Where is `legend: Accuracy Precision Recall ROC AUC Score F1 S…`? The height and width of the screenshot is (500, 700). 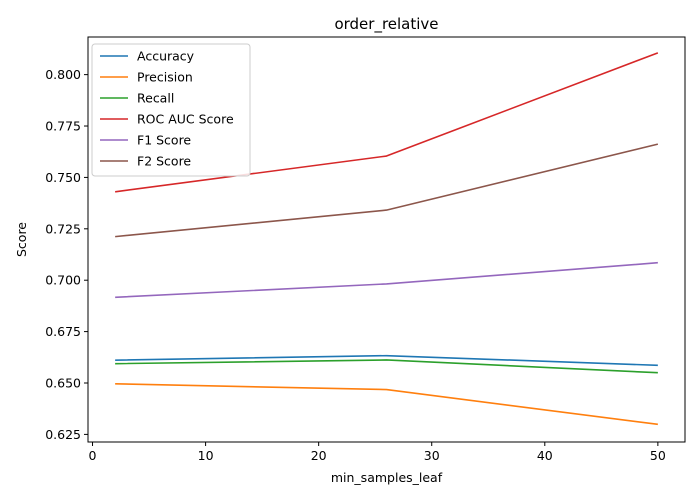
legend: Accuracy Precision Recall ROC AUC Score F1 S… is located at coordinates (171, 110).